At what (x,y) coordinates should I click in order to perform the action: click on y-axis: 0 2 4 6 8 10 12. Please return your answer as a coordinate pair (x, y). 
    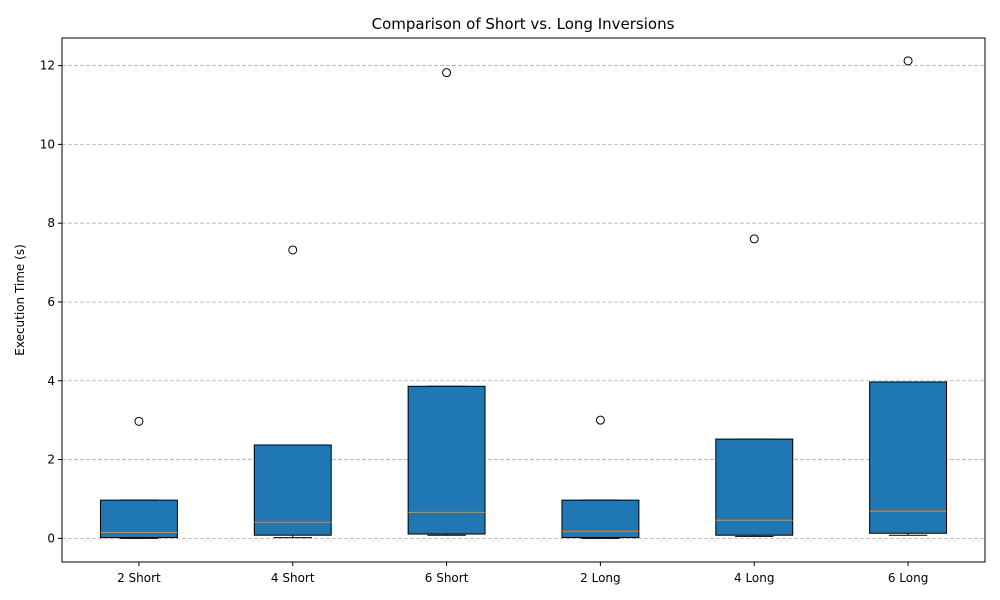
    Looking at the image, I should click on (51, 302).